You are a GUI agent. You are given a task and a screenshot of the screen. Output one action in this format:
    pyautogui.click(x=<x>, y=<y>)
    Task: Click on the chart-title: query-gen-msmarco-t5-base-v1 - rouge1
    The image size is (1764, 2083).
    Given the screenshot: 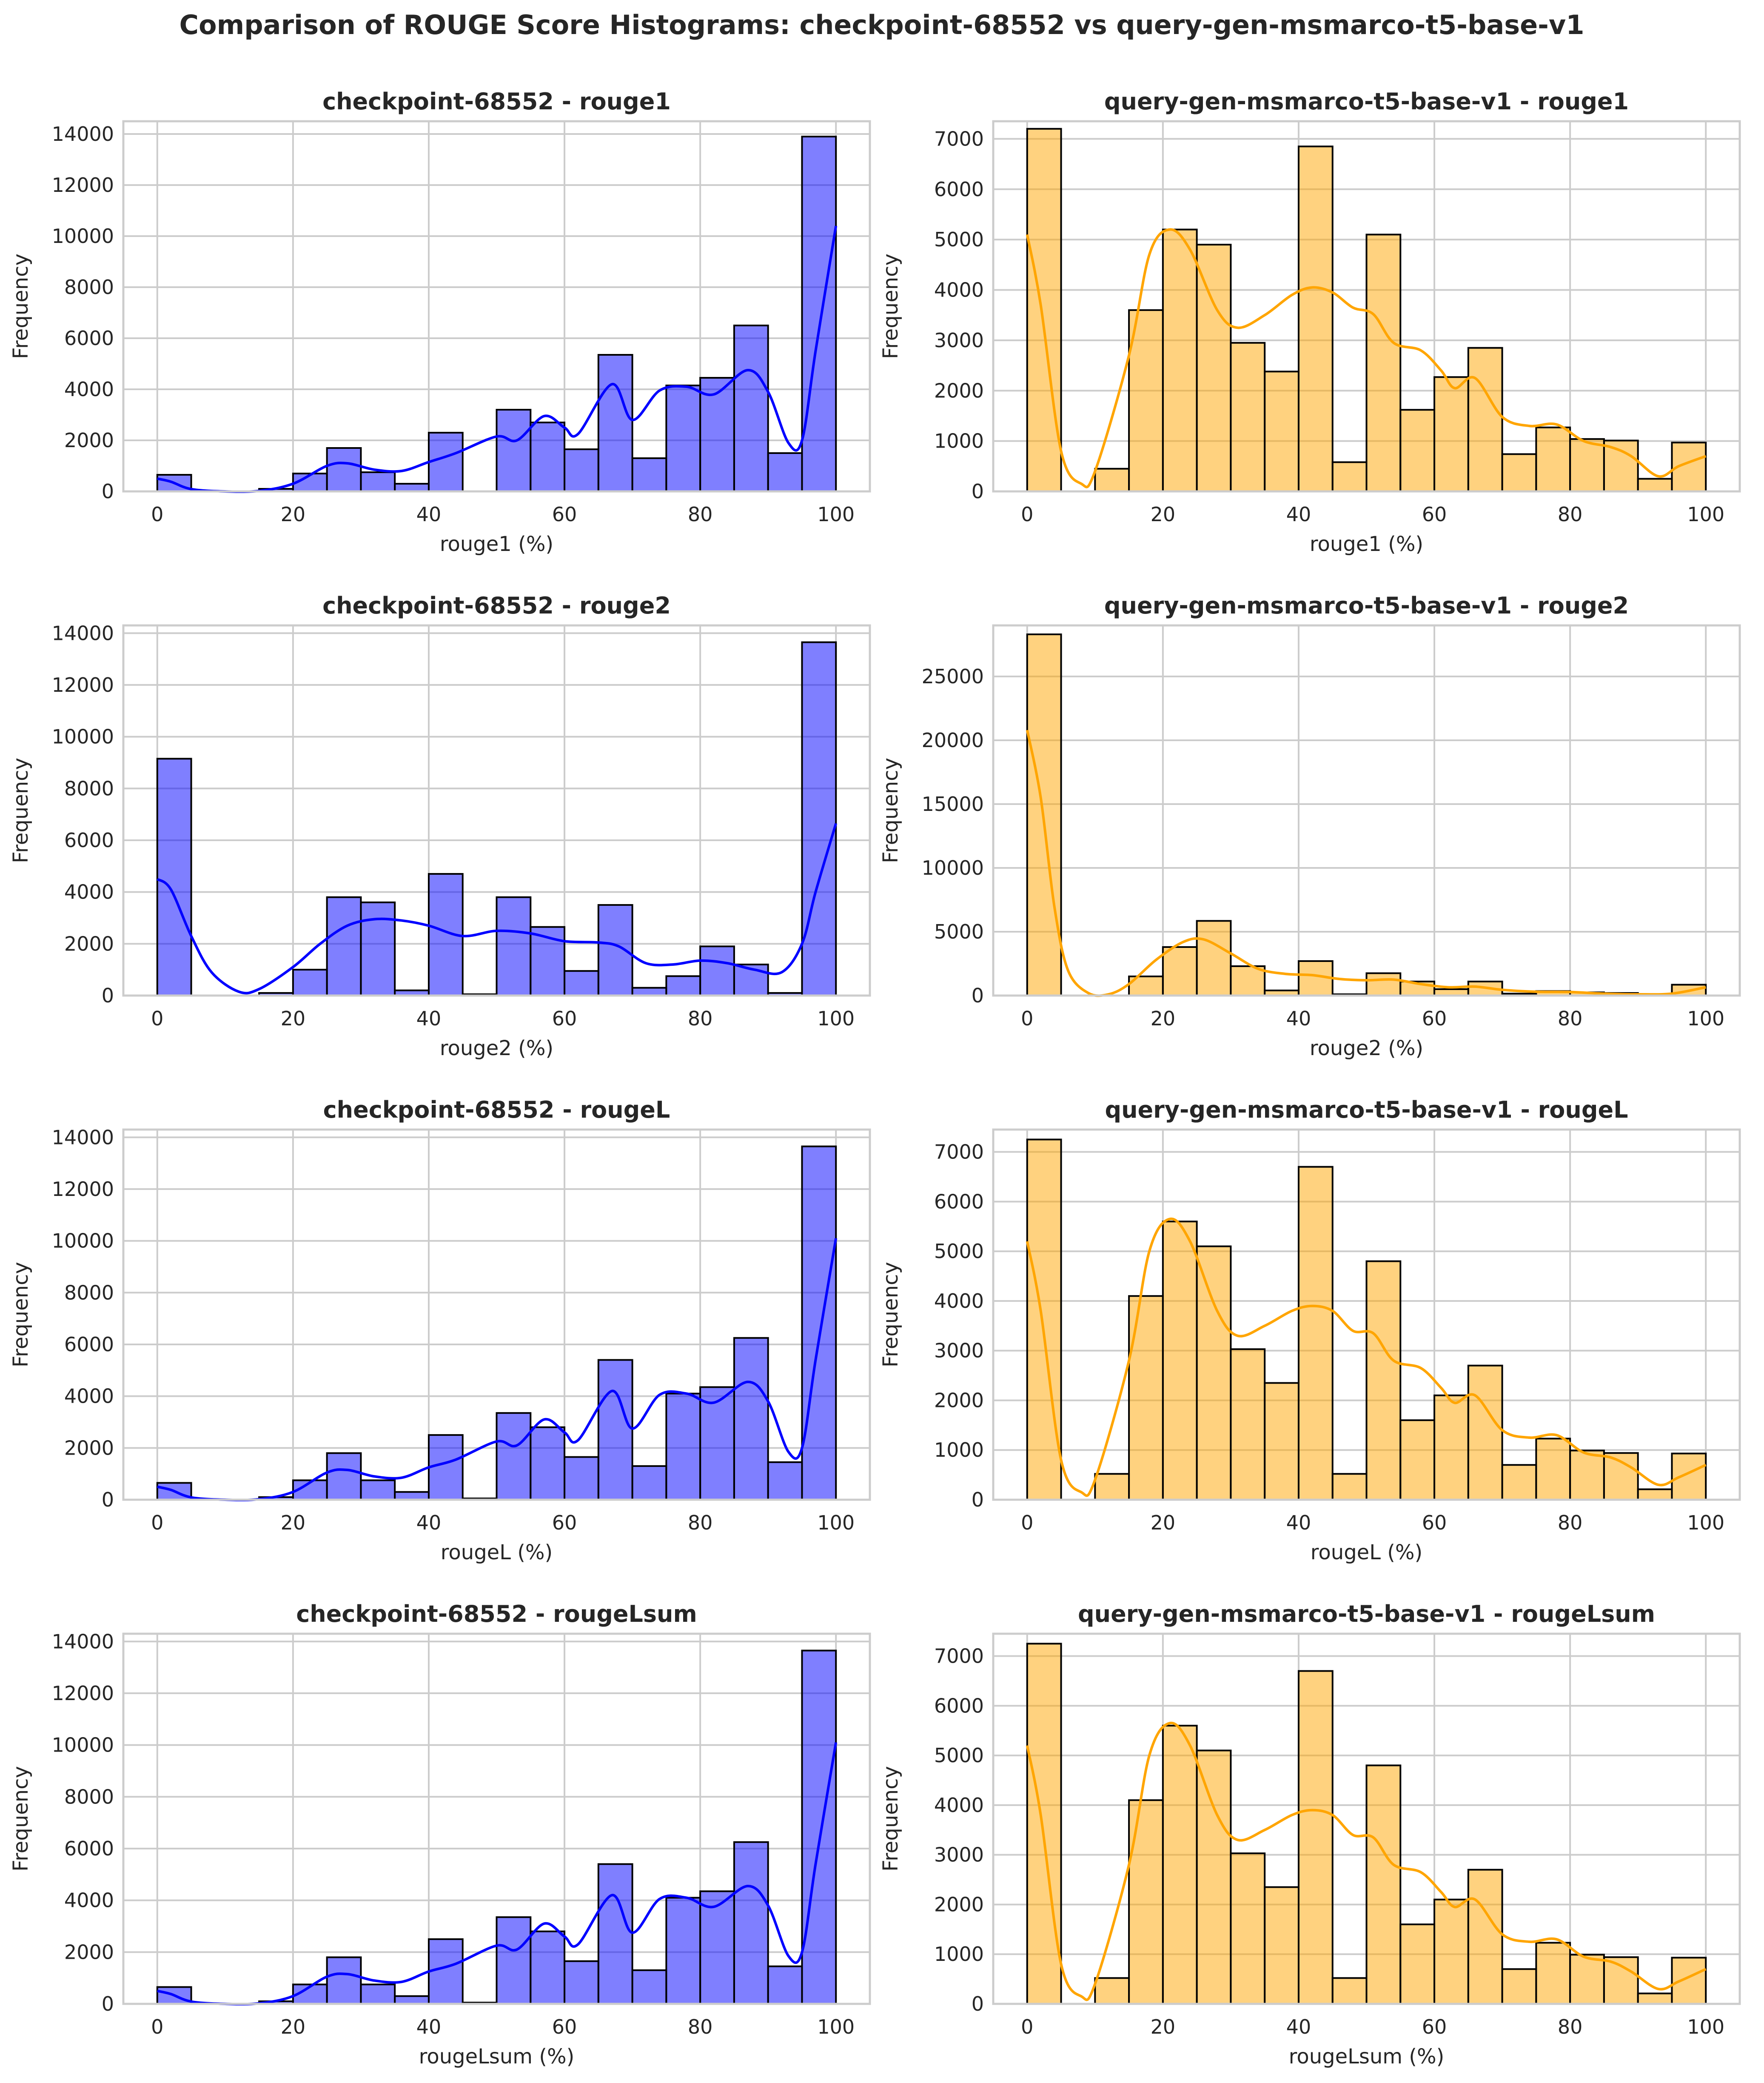 What is the action you would take?
    pyautogui.click(x=1367, y=101)
    